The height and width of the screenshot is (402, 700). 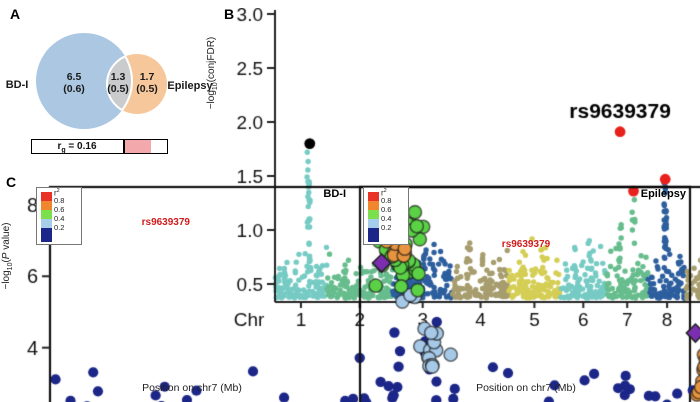 I want to click on locus-epilepsy-snp-label: rs9639379, so click(x=526, y=244).